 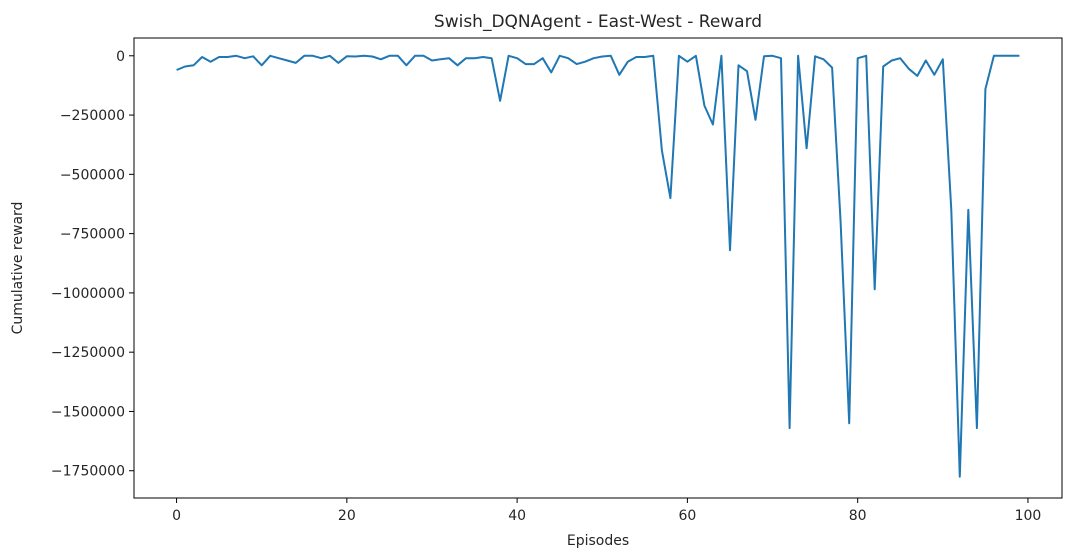 I want to click on y-tick-label: 0, so click(x=120, y=57).